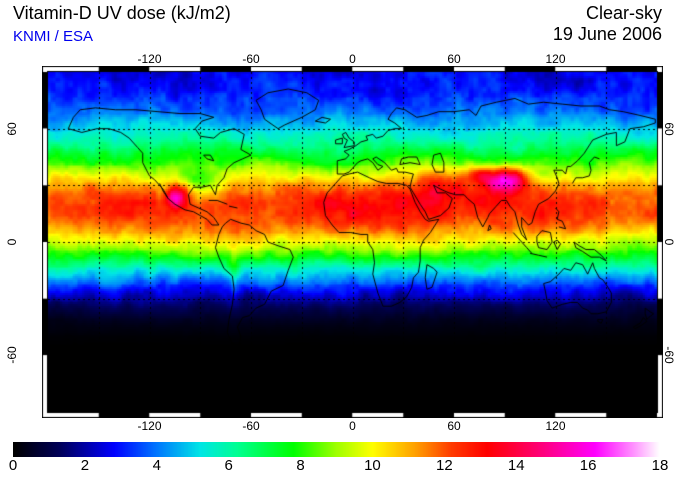  What do you see at coordinates (336, 449) in the screenshot?
I see `colorbar-canvas` at bounding box center [336, 449].